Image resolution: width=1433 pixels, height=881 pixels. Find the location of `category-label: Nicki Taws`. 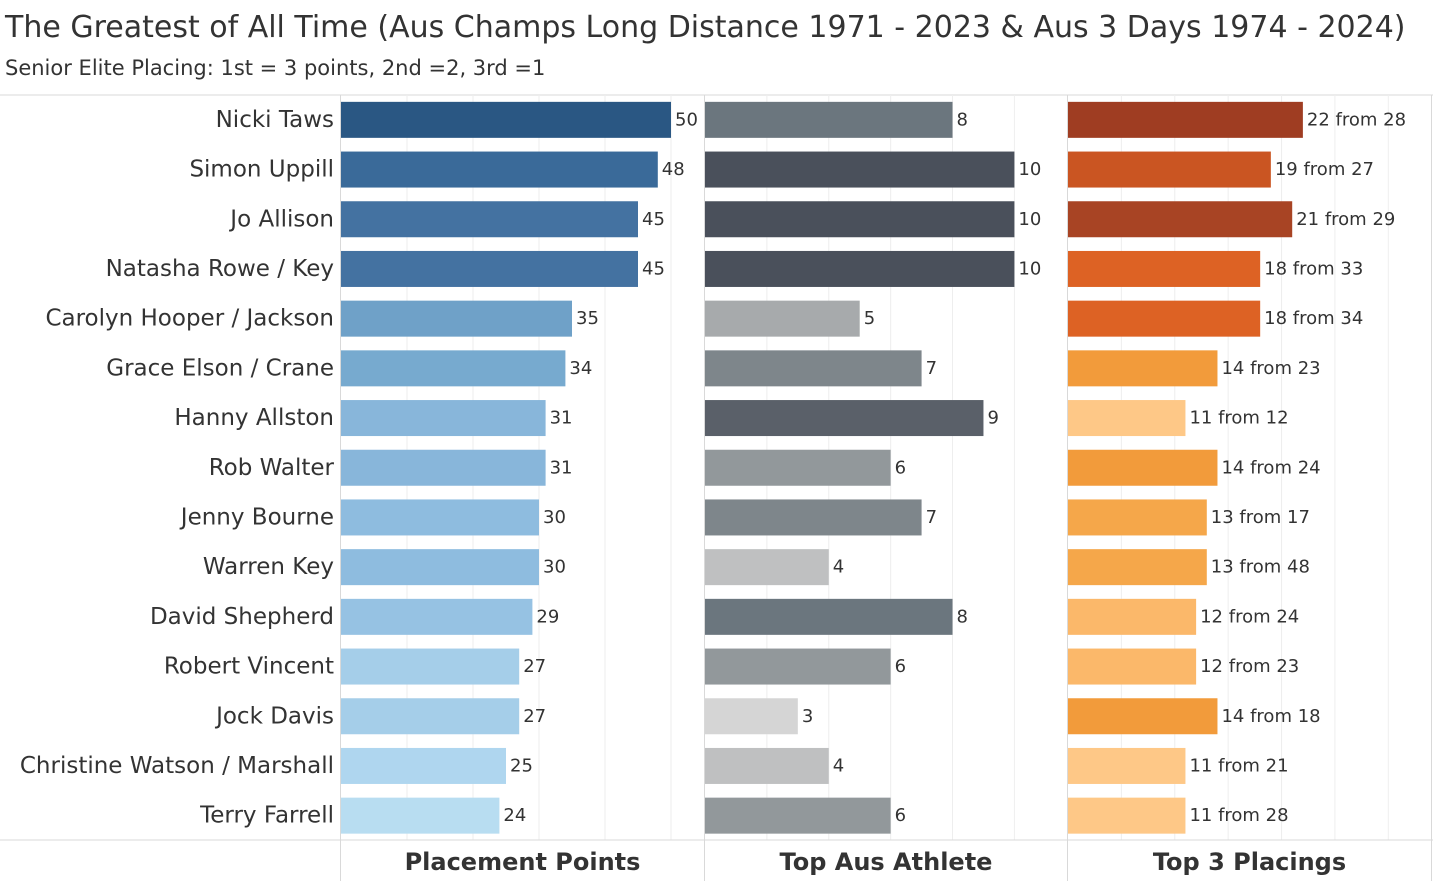

category-label: Nicki Taws is located at coordinates (275, 120).